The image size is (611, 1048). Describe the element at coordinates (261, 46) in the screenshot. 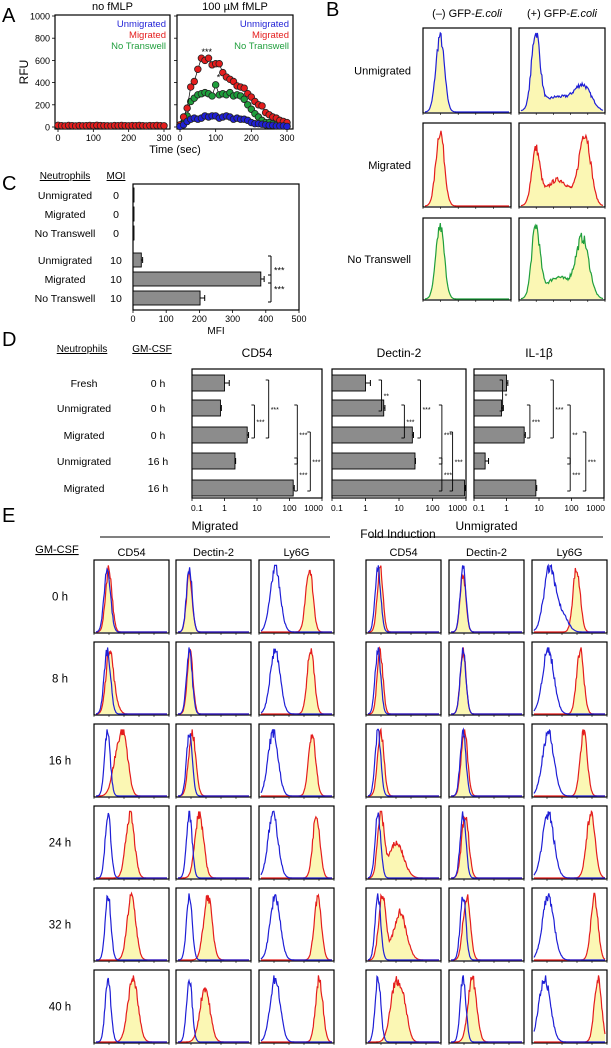

I see `legend-entry: No Transwell` at that location.